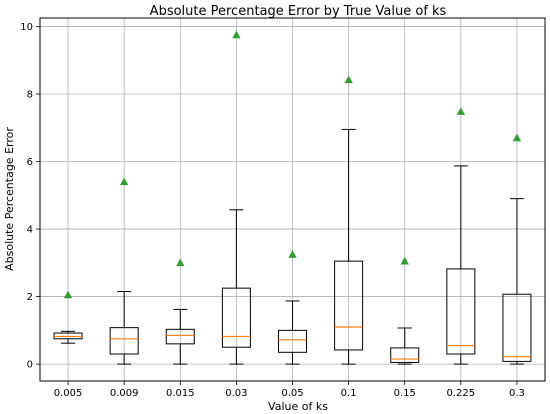 Image resolution: width=550 pixels, height=414 pixels. What do you see at coordinates (30, 94) in the screenshot?
I see `y-tick-label: 8` at bounding box center [30, 94].